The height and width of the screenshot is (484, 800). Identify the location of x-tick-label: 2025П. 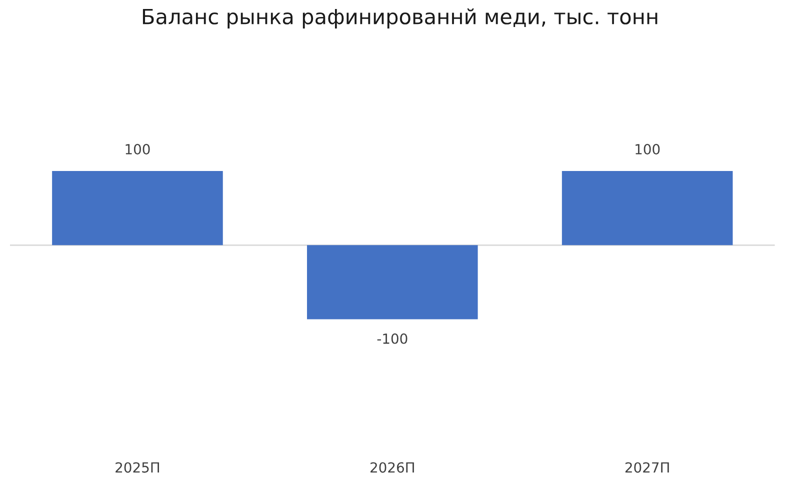
(137, 467).